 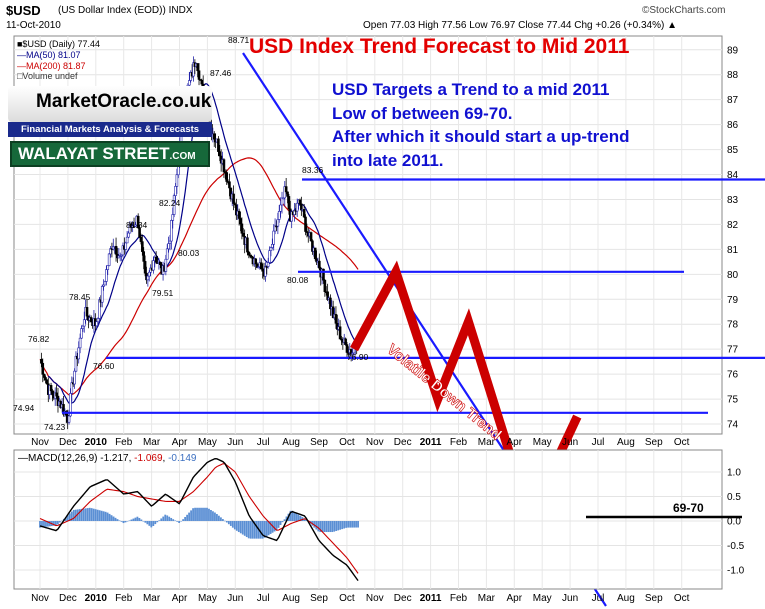 What do you see at coordinates (733, 100) in the screenshot?
I see `price-y-tick: 87` at bounding box center [733, 100].